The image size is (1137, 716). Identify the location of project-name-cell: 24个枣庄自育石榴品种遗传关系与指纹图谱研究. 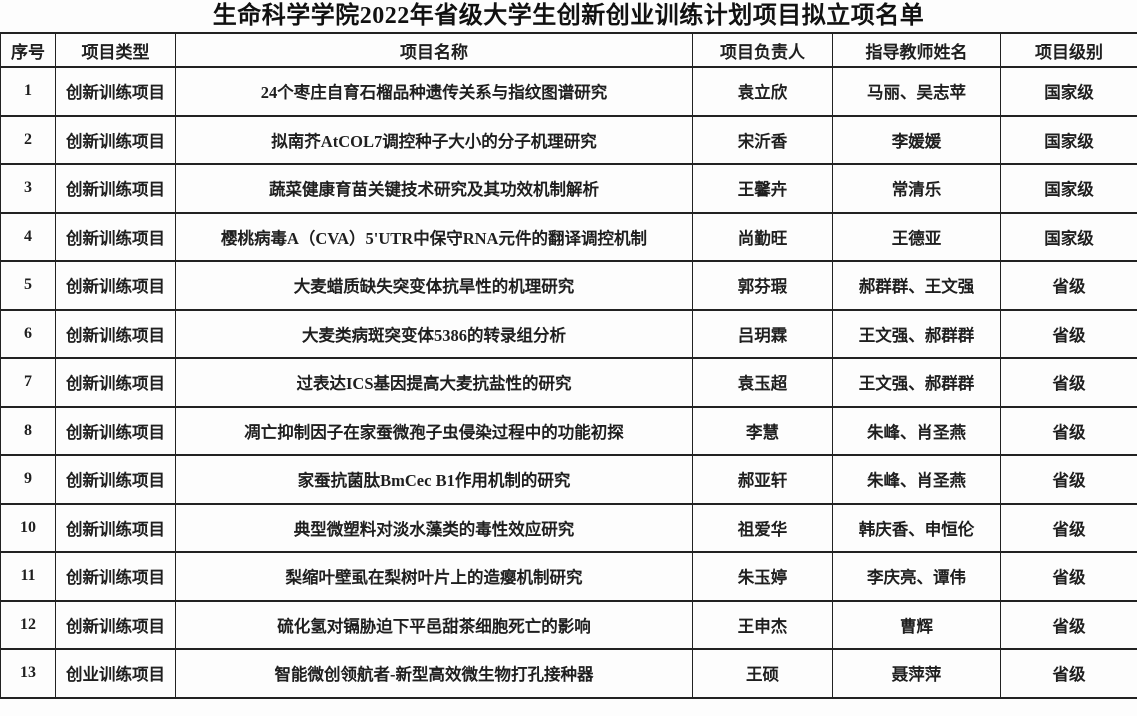
(434, 91).